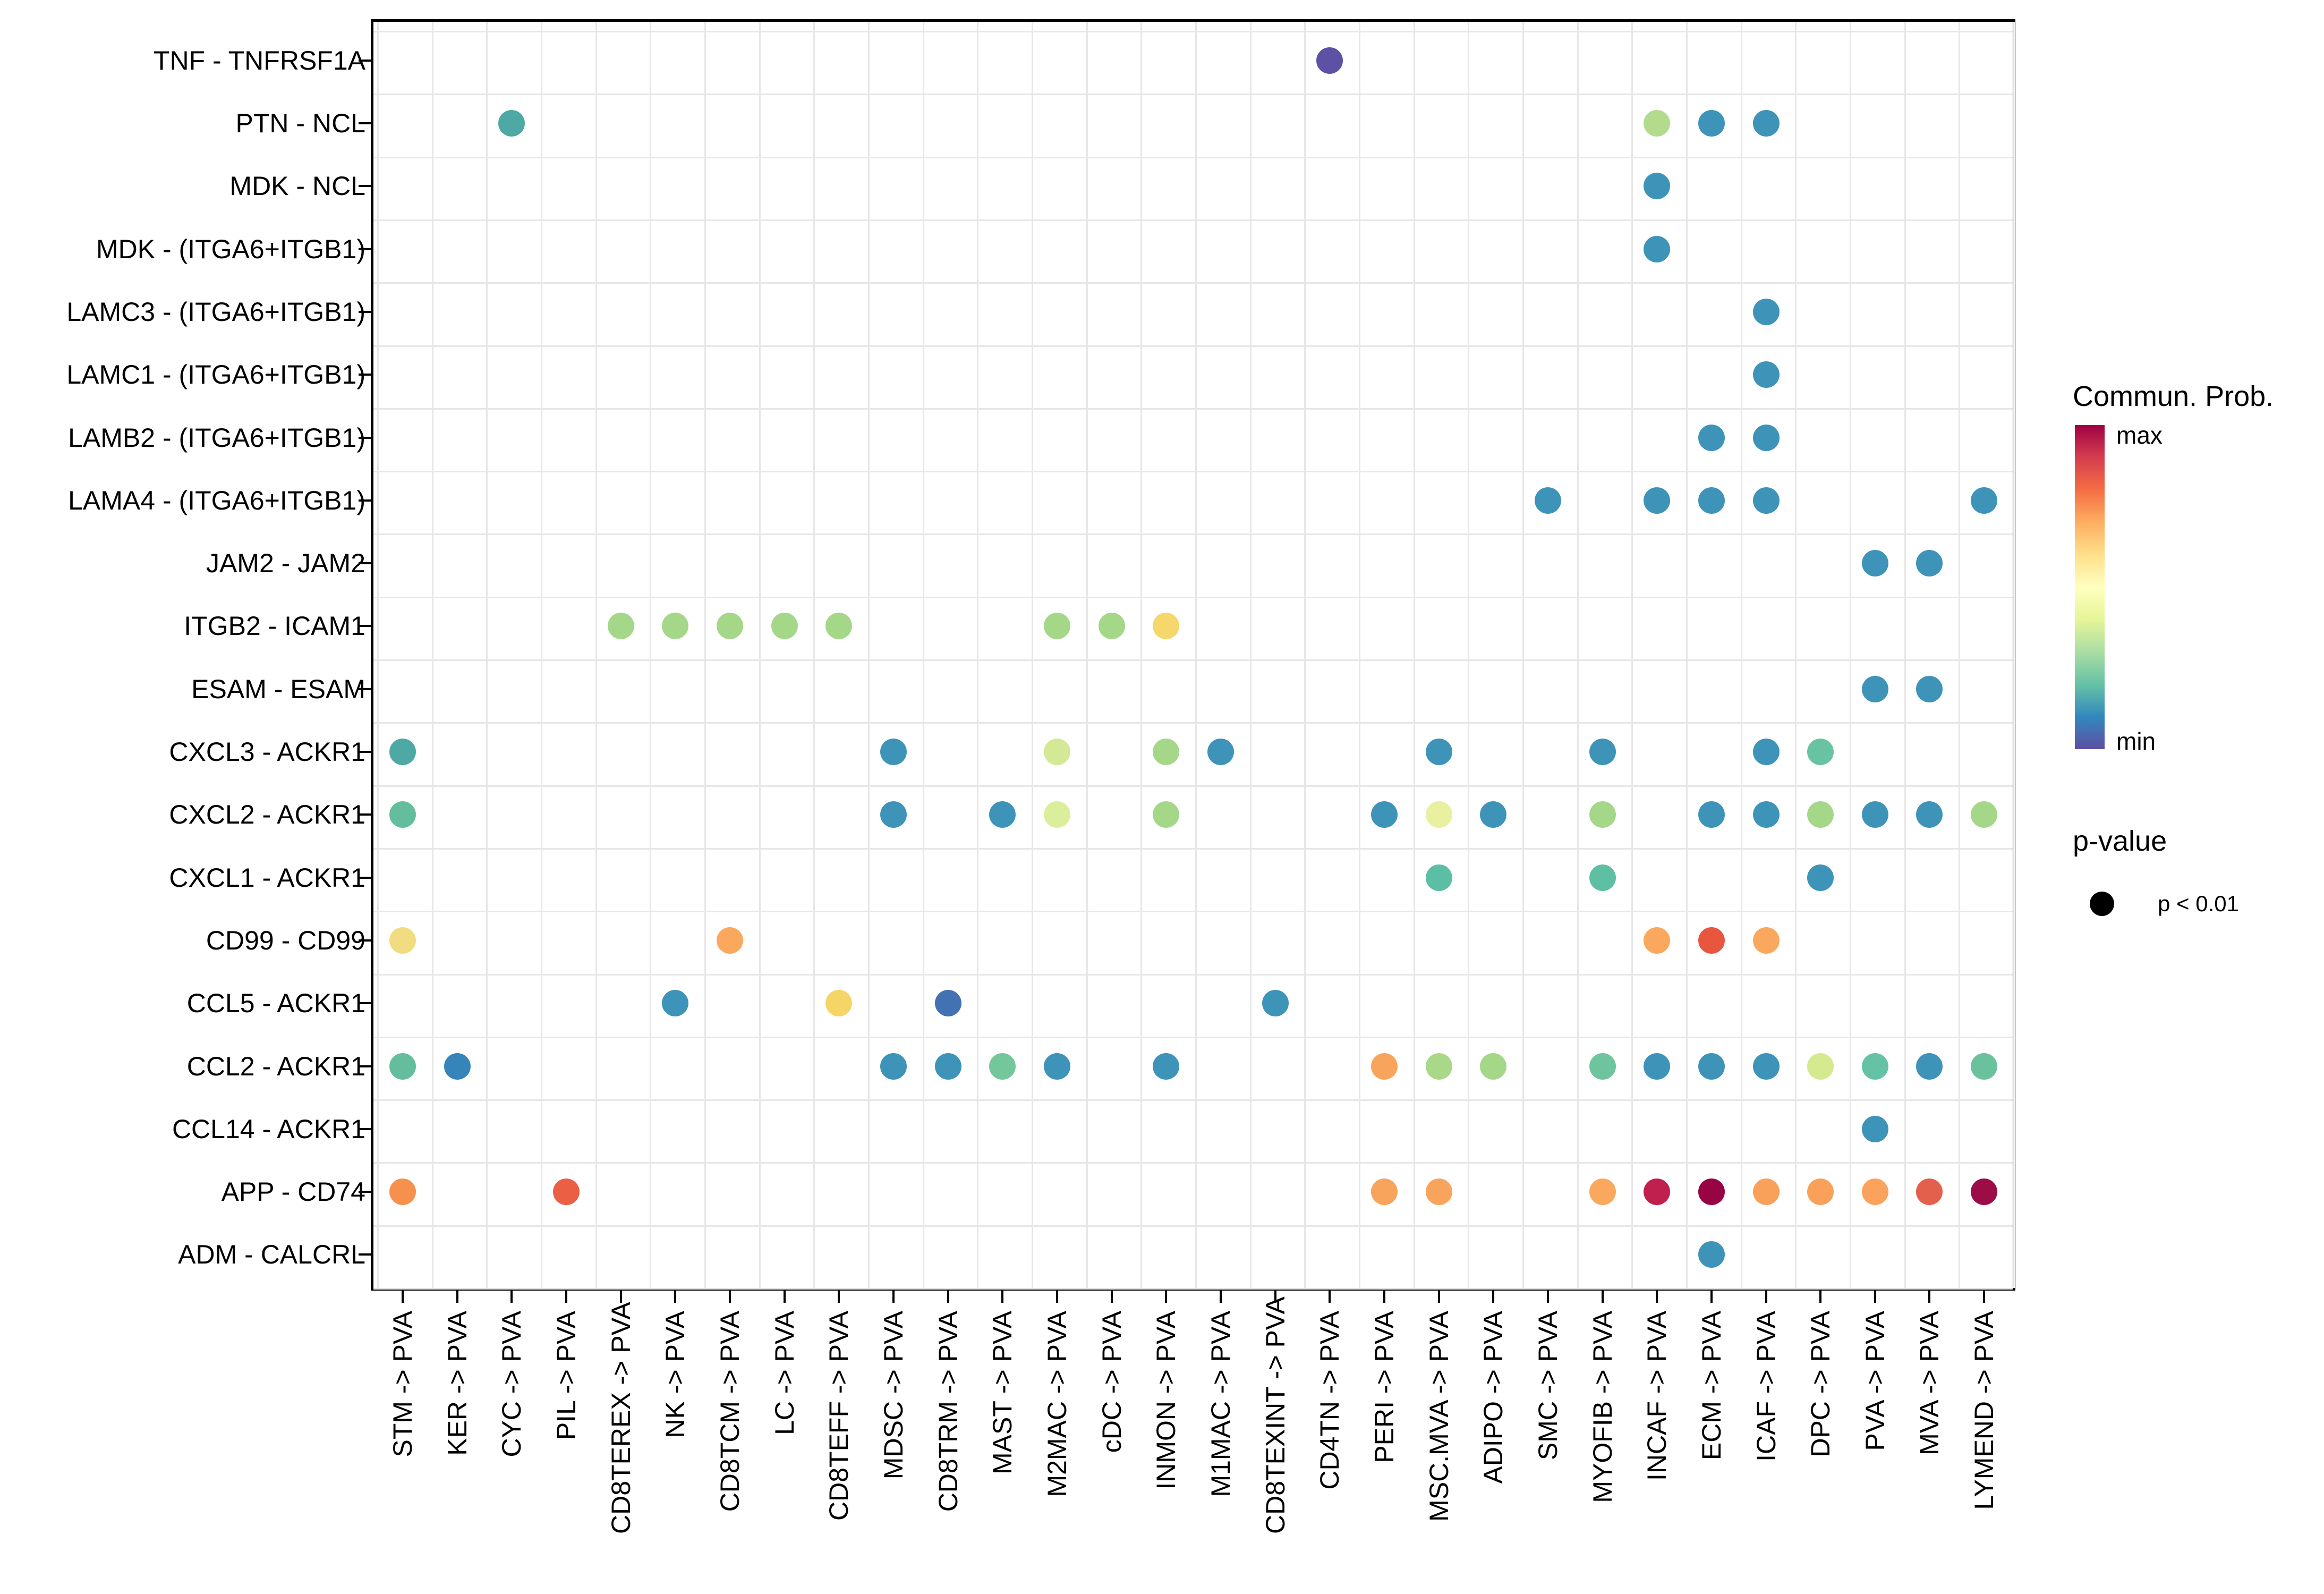 This screenshot has width=2324, height=1594. Describe the element at coordinates (2136, 741) in the screenshot. I see `colorbar-min-label: min` at that location.